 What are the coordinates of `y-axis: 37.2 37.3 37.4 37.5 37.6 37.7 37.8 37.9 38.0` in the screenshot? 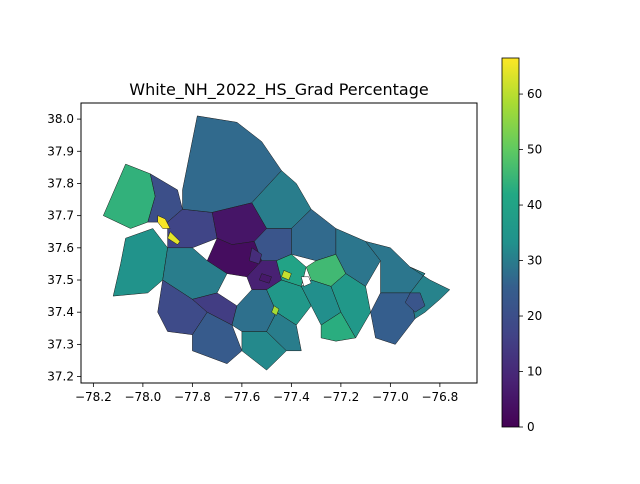 It's located at (64, 248).